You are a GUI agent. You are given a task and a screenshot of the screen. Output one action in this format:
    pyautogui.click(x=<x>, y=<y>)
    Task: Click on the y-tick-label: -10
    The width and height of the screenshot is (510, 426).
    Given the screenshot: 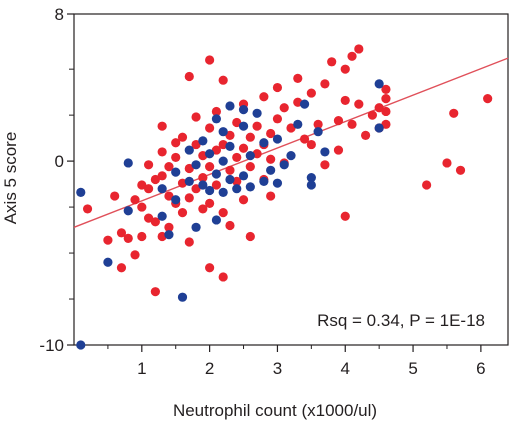 What is the action you would take?
    pyautogui.click(x=51, y=345)
    